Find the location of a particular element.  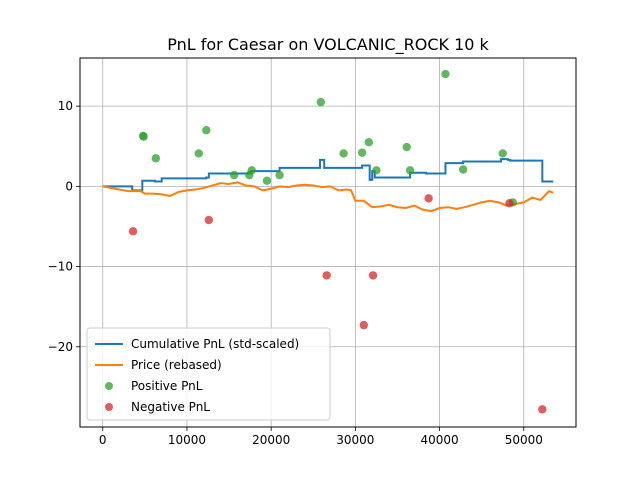

x-tick-label: 20000 is located at coordinates (271, 440).